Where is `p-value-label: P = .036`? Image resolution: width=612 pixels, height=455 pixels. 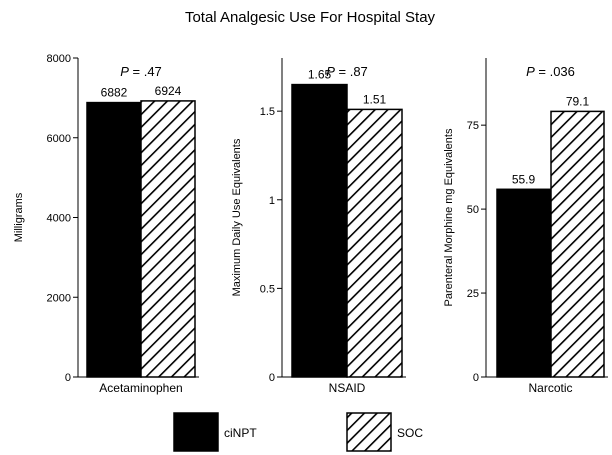
p-value-label: P = .036 is located at coordinates (550, 71).